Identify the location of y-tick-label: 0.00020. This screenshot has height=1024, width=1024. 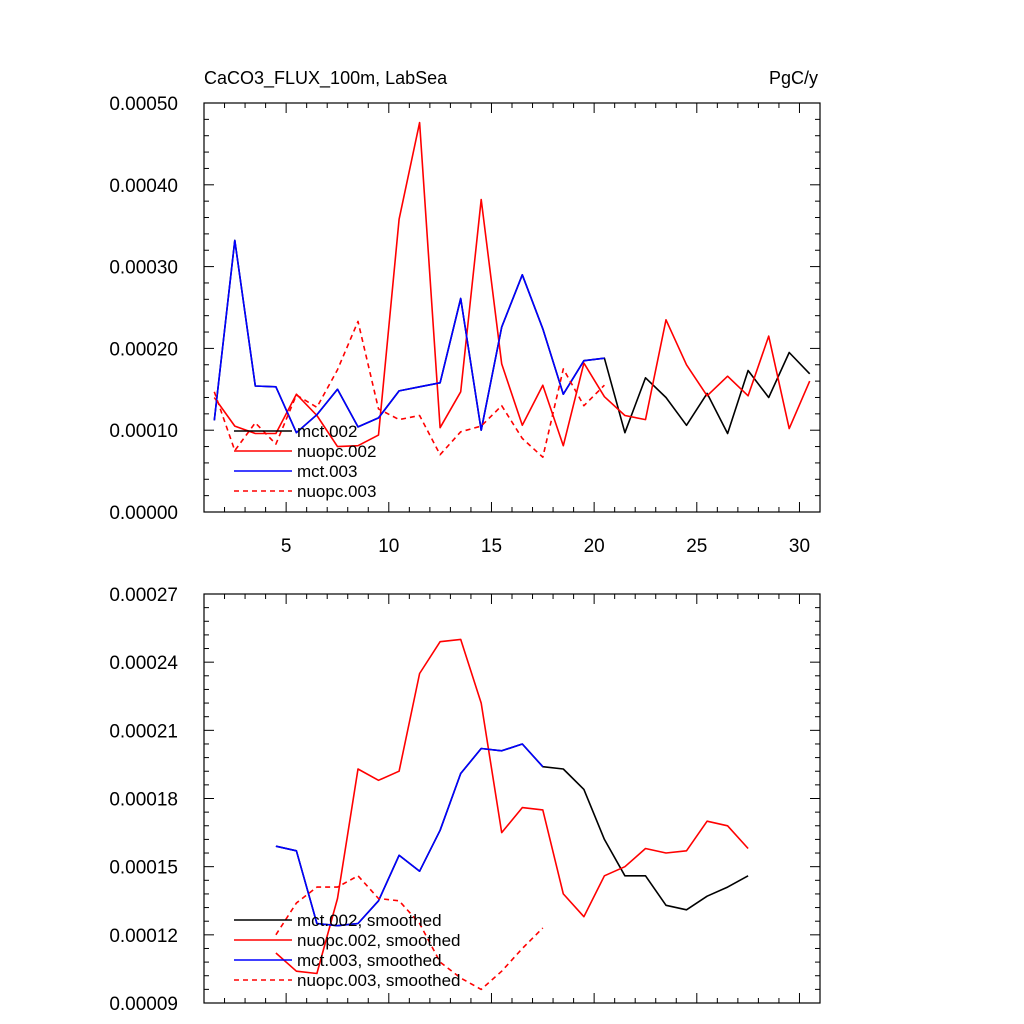
(143, 349).